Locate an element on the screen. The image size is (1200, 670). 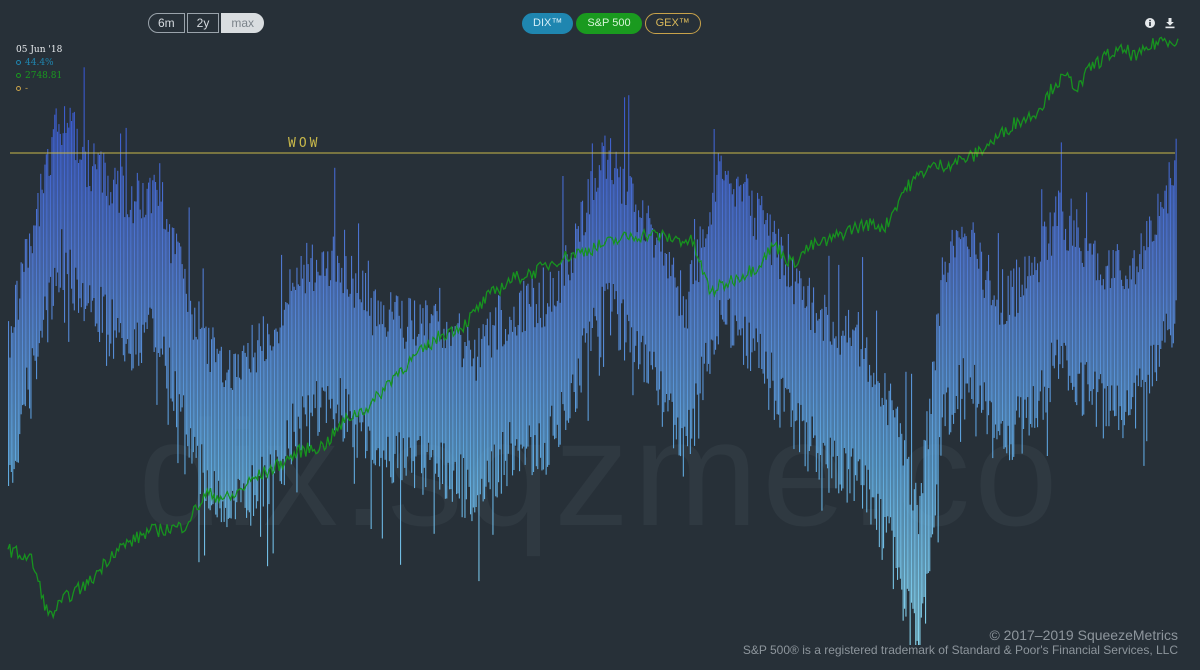
readout-gex-value: - is located at coordinates (27, 88).